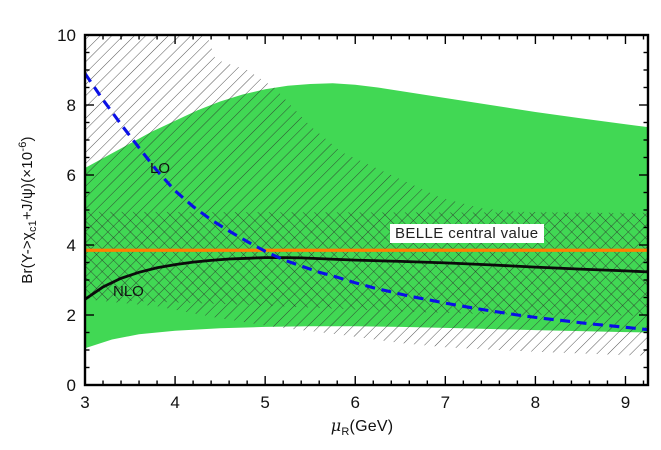  I want to click on x-title-subscript: R, so click(345, 432).